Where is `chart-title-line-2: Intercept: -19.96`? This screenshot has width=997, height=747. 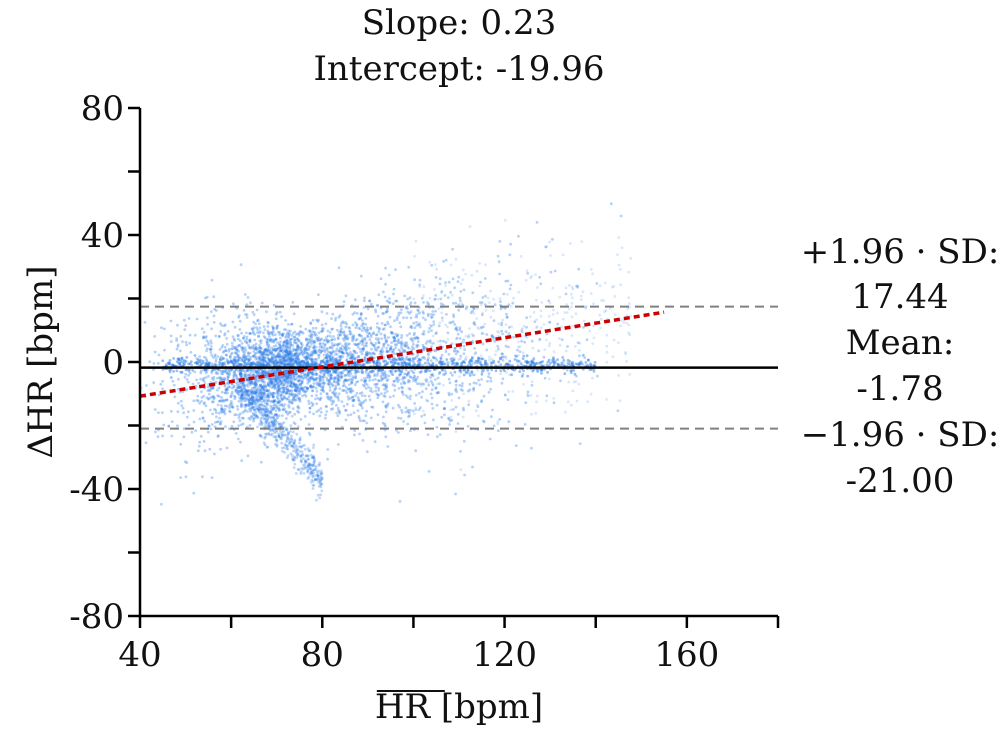
chart-title-line-2: Intercept: -19.96 is located at coordinates (458, 69).